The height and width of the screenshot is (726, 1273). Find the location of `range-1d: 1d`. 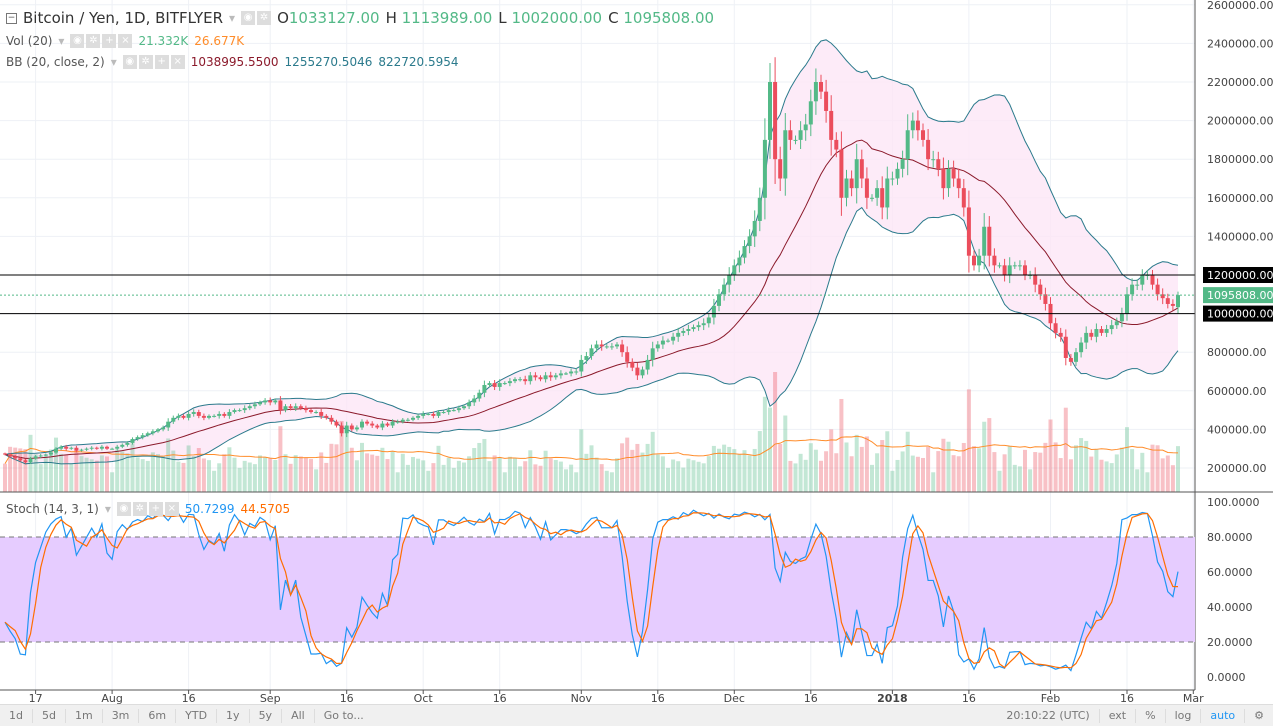

range-1d: 1d is located at coordinates (16, 715).